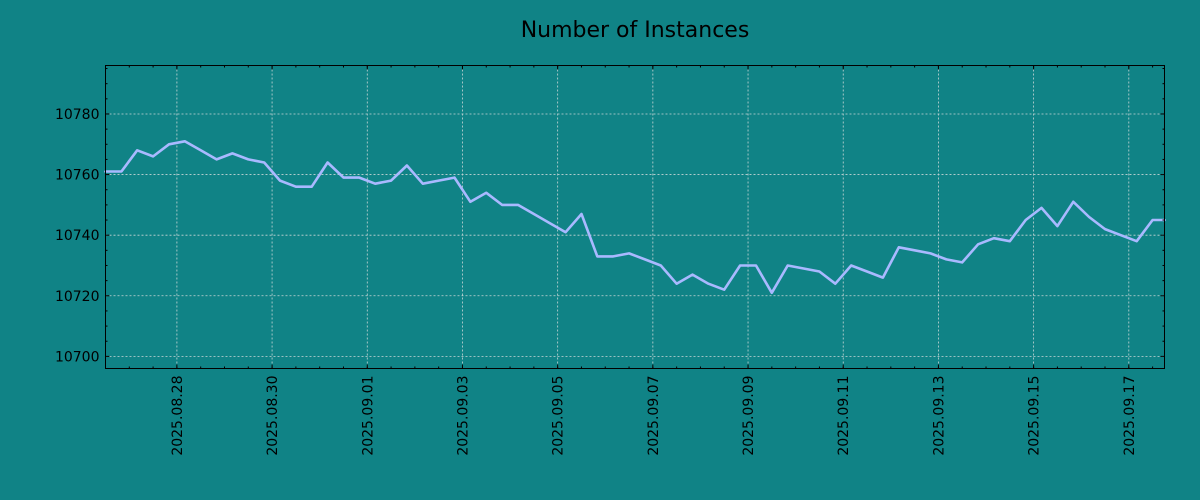  I want to click on chart-title: Number of Instances, so click(635, 30).